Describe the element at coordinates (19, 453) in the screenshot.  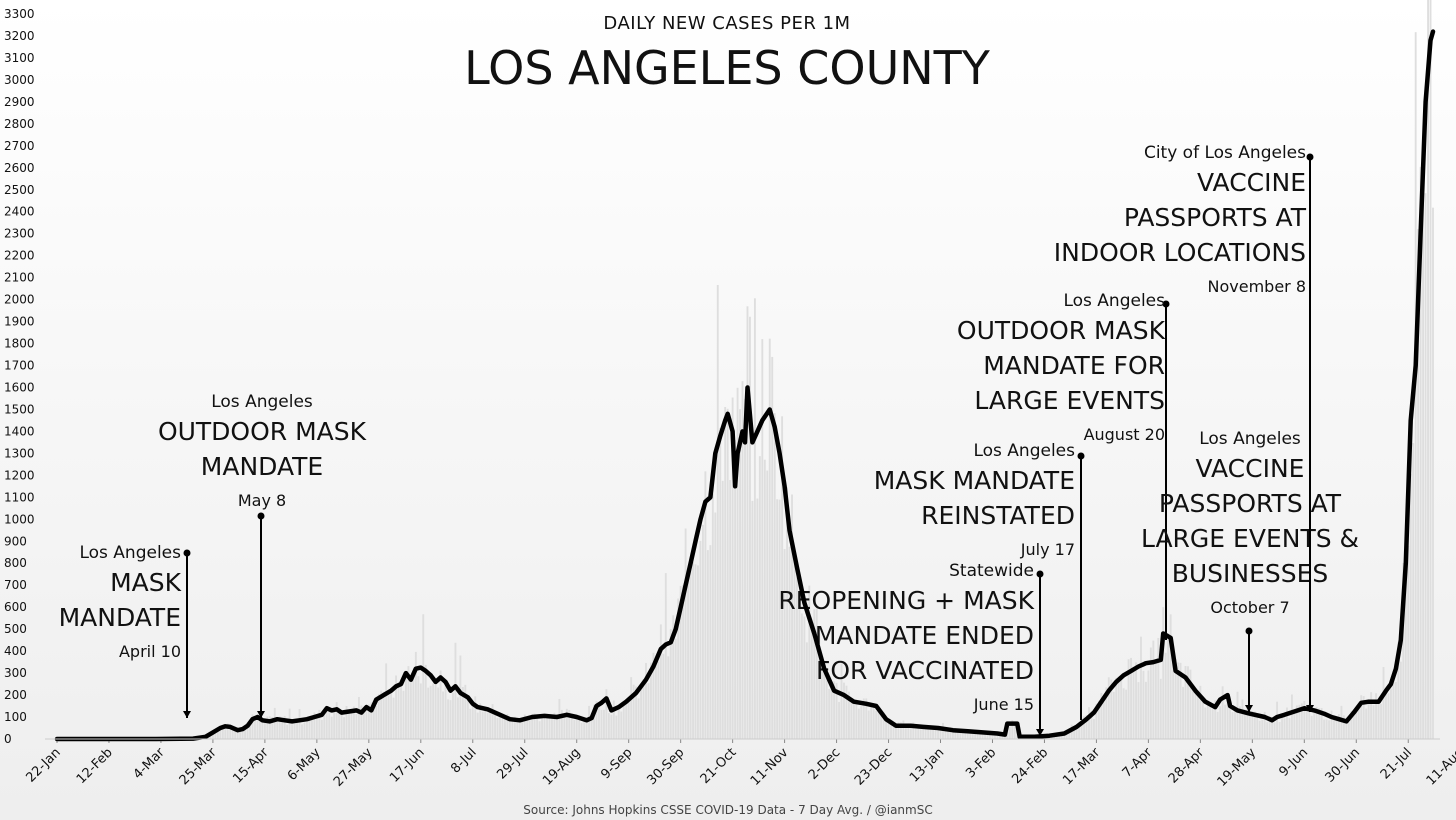
I see `y-tick-label: 1300` at that location.